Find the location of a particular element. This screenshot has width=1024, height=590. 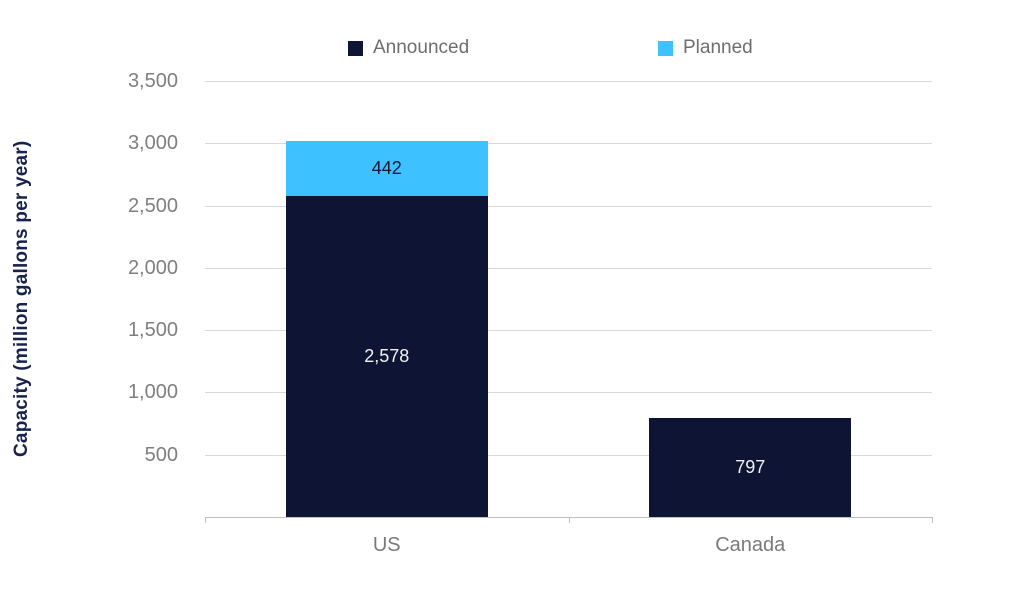

bar-segment-announced: 2,578 is located at coordinates (386, 356).